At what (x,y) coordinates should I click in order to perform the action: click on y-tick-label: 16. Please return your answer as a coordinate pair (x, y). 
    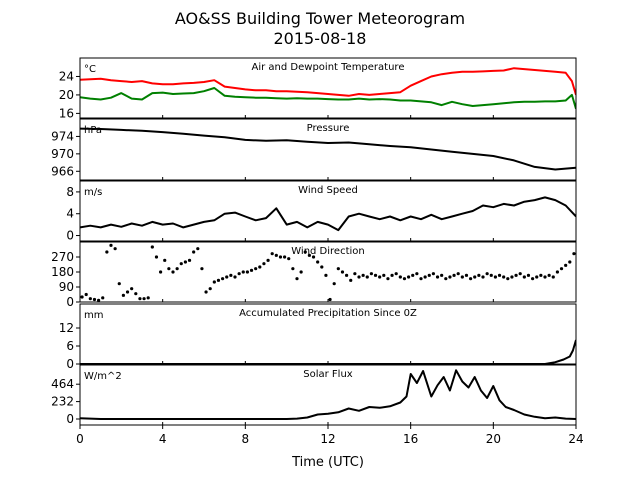
    Looking at the image, I should click on (66, 113).